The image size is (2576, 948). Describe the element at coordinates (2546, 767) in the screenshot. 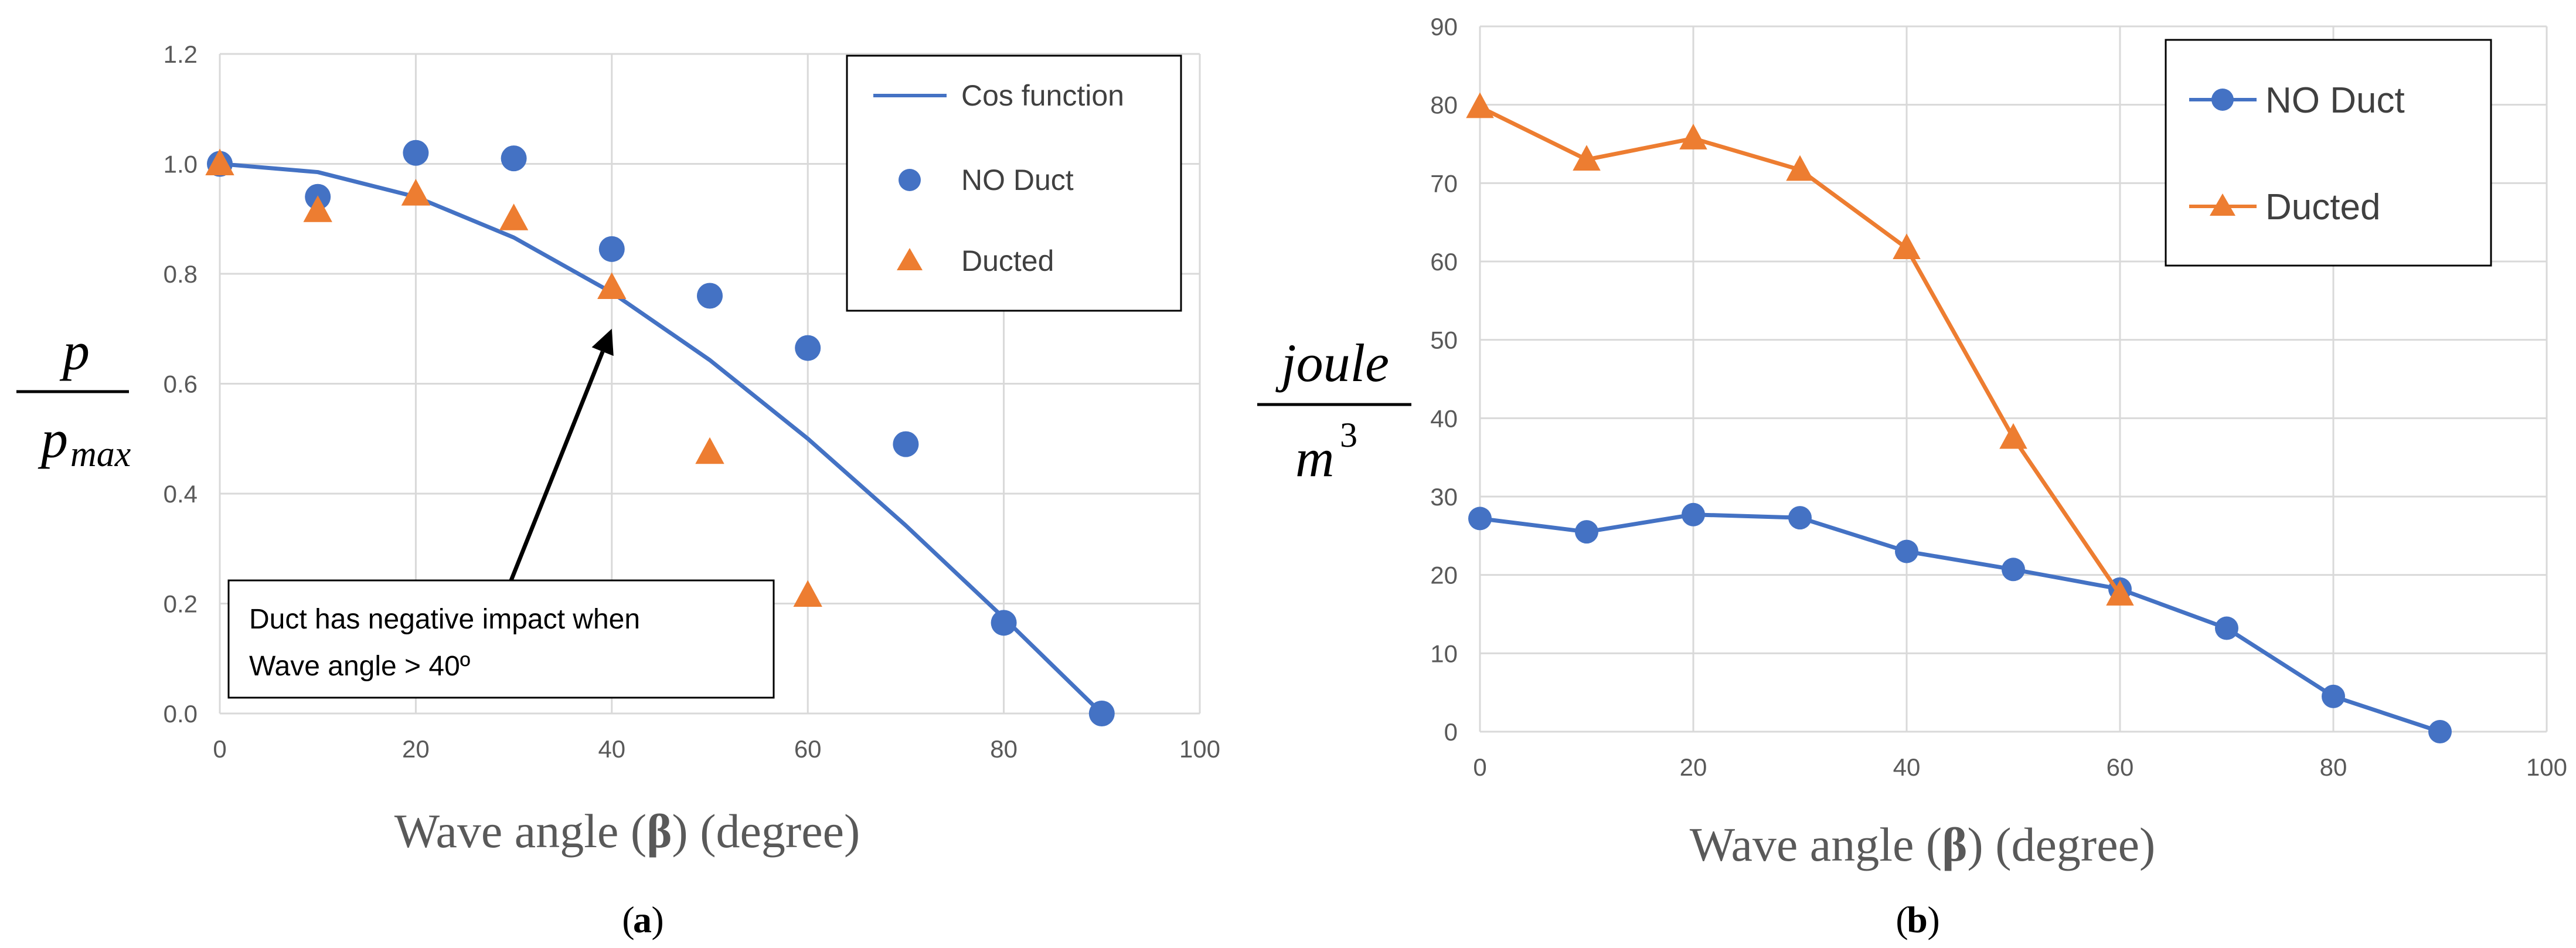

I see `chart-b-x-tick-label: 100` at that location.